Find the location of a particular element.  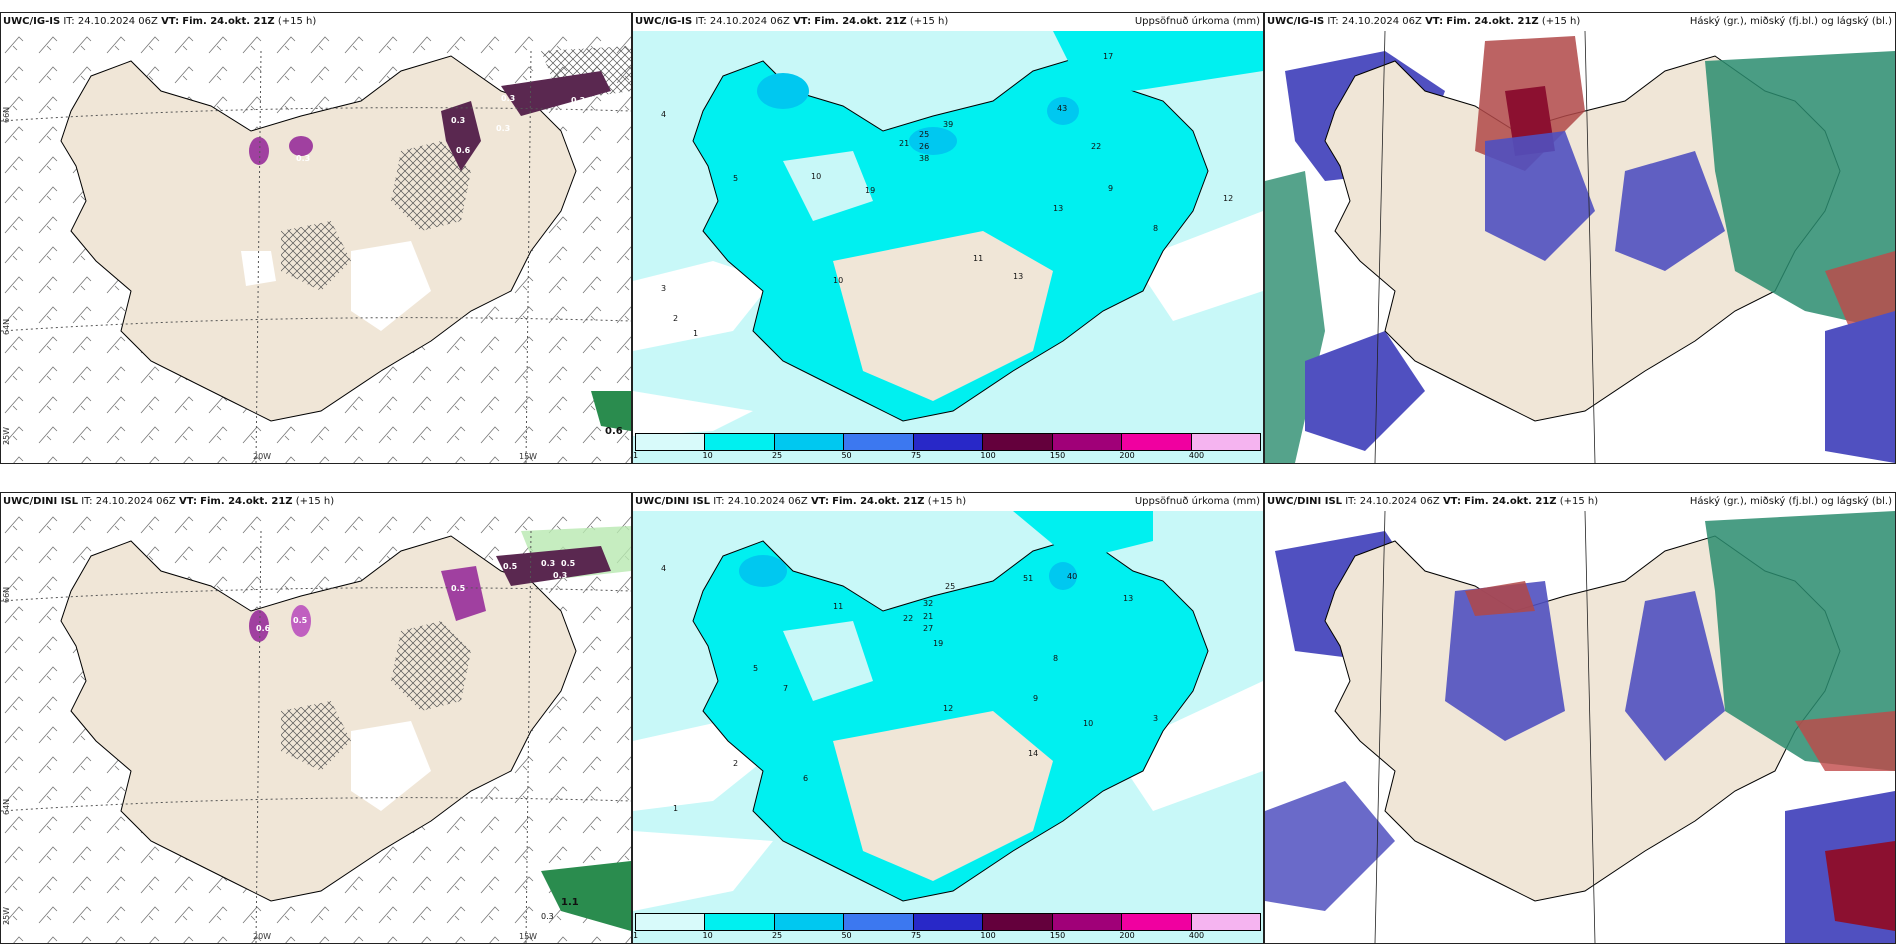

precip-value: 3 is located at coordinates (663, 288).